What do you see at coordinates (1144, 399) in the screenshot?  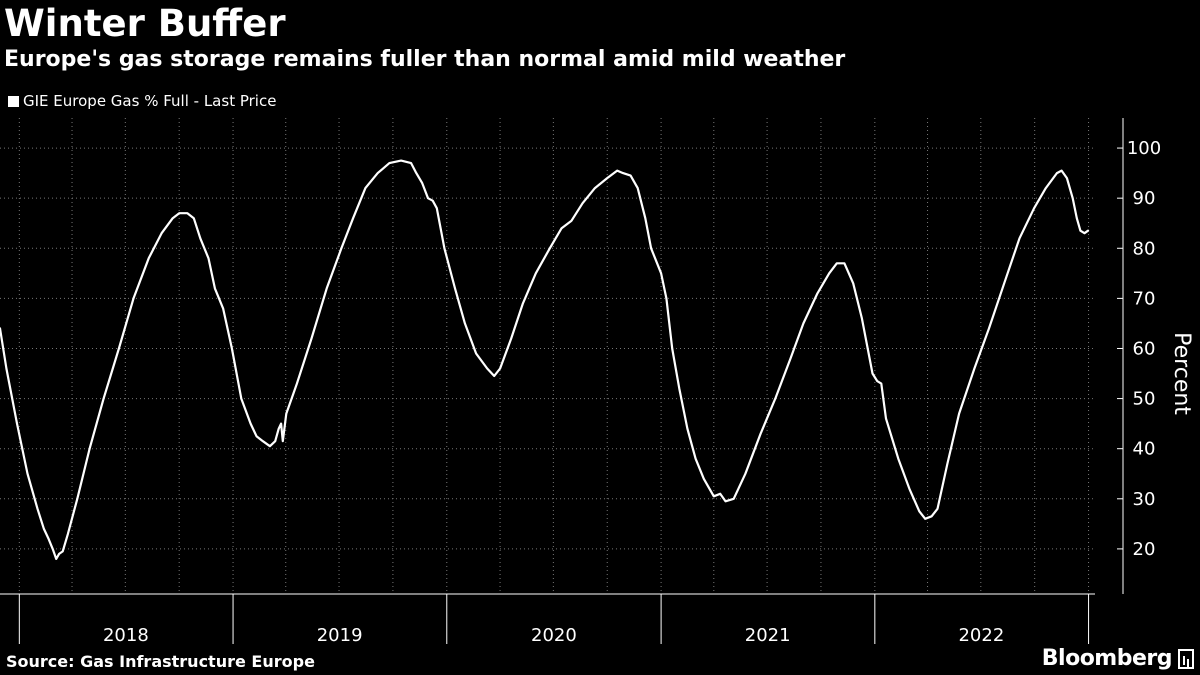 I see `y-tick-label: 50` at bounding box center [1144, 399].